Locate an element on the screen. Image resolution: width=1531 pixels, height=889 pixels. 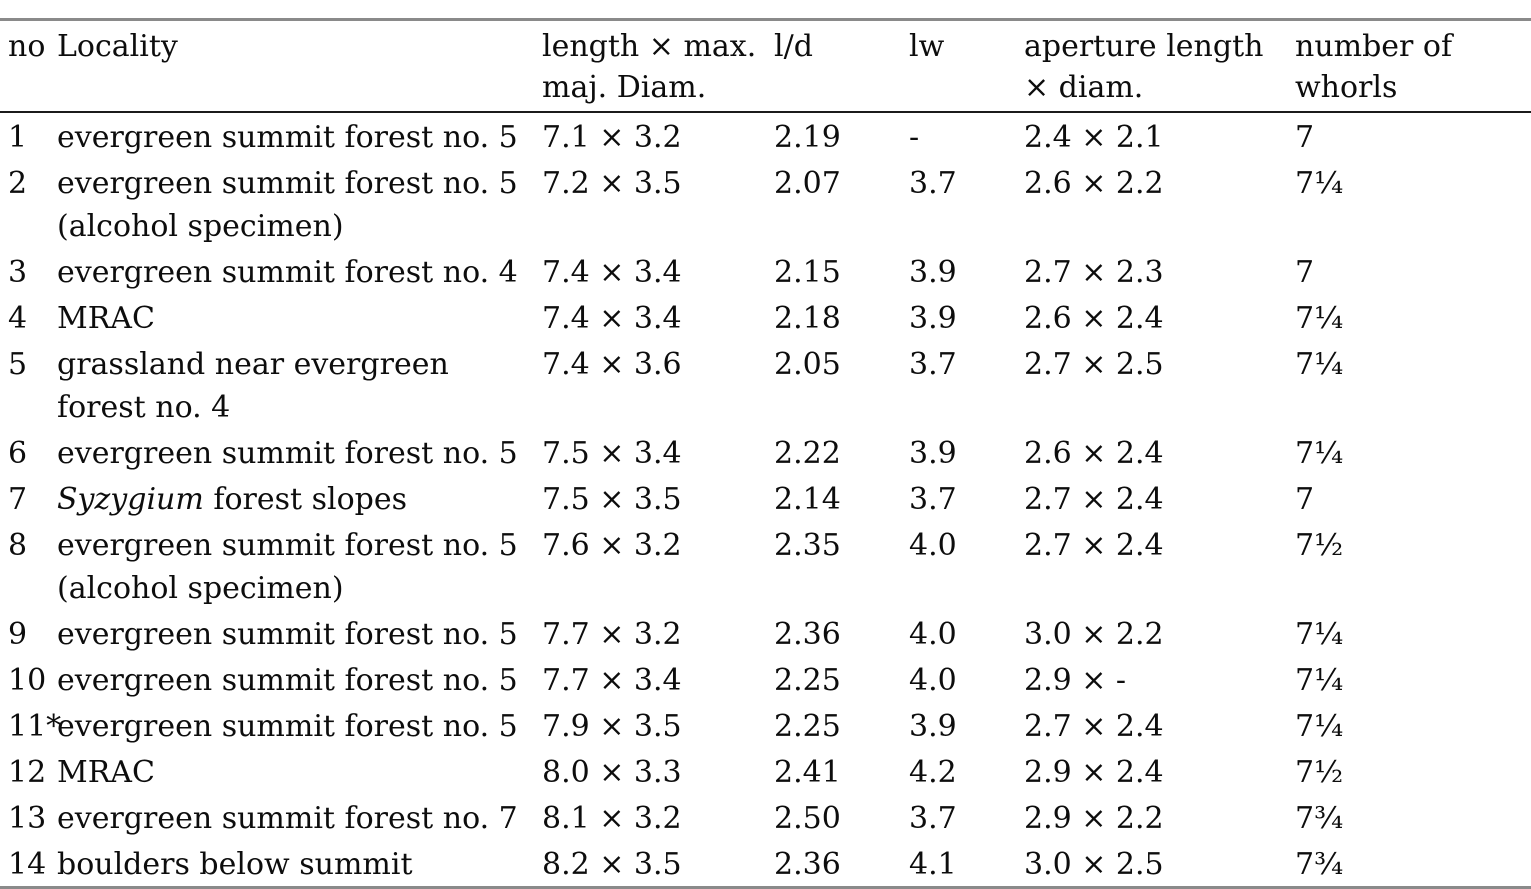
cell-aperture: 2.9 × - is located at coordinates (1075, 680).